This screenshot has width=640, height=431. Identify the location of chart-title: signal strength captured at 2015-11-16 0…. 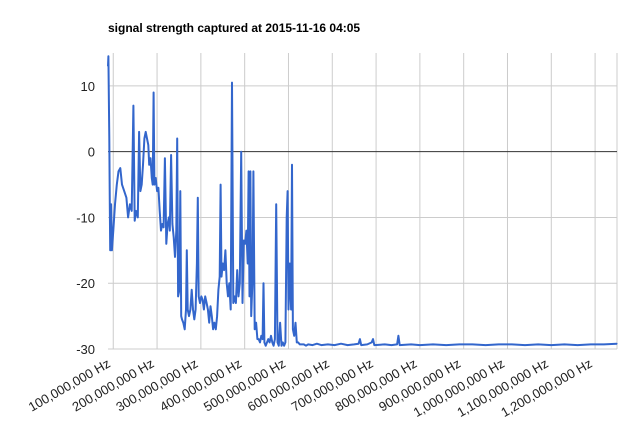
(234, 28).